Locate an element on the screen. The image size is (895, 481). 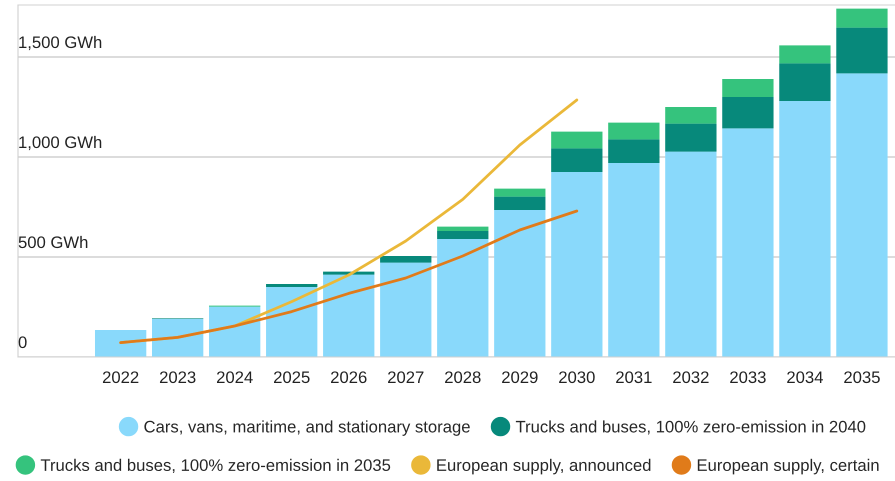
x-tick-label: 2029 is located at coordinates (520, 377).